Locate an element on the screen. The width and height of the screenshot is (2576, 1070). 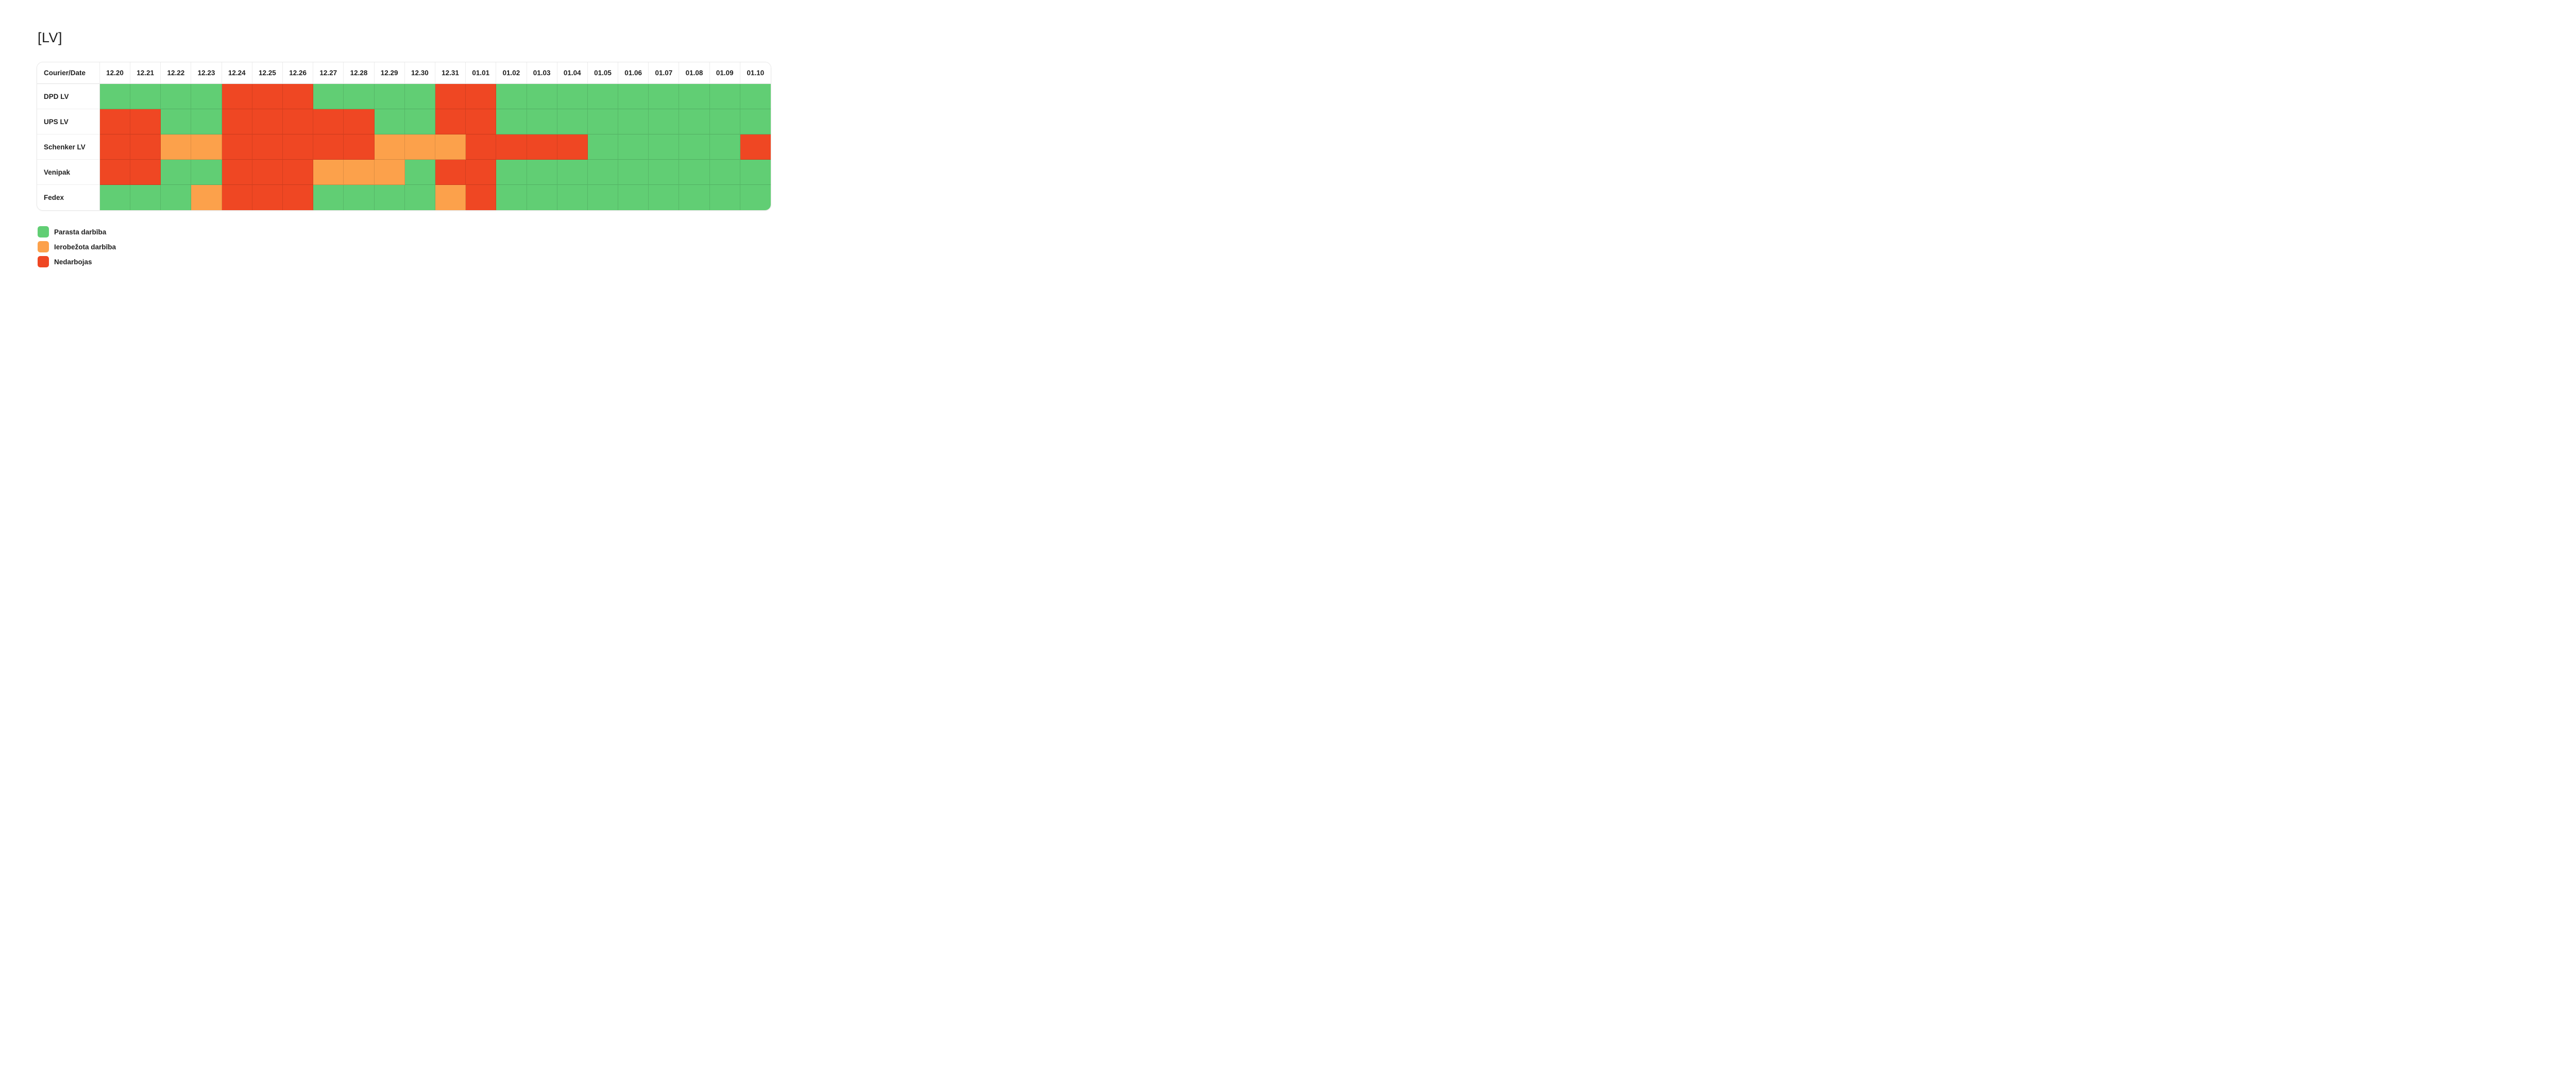
legend-swatch-normal is located at coordinates (43, 231).